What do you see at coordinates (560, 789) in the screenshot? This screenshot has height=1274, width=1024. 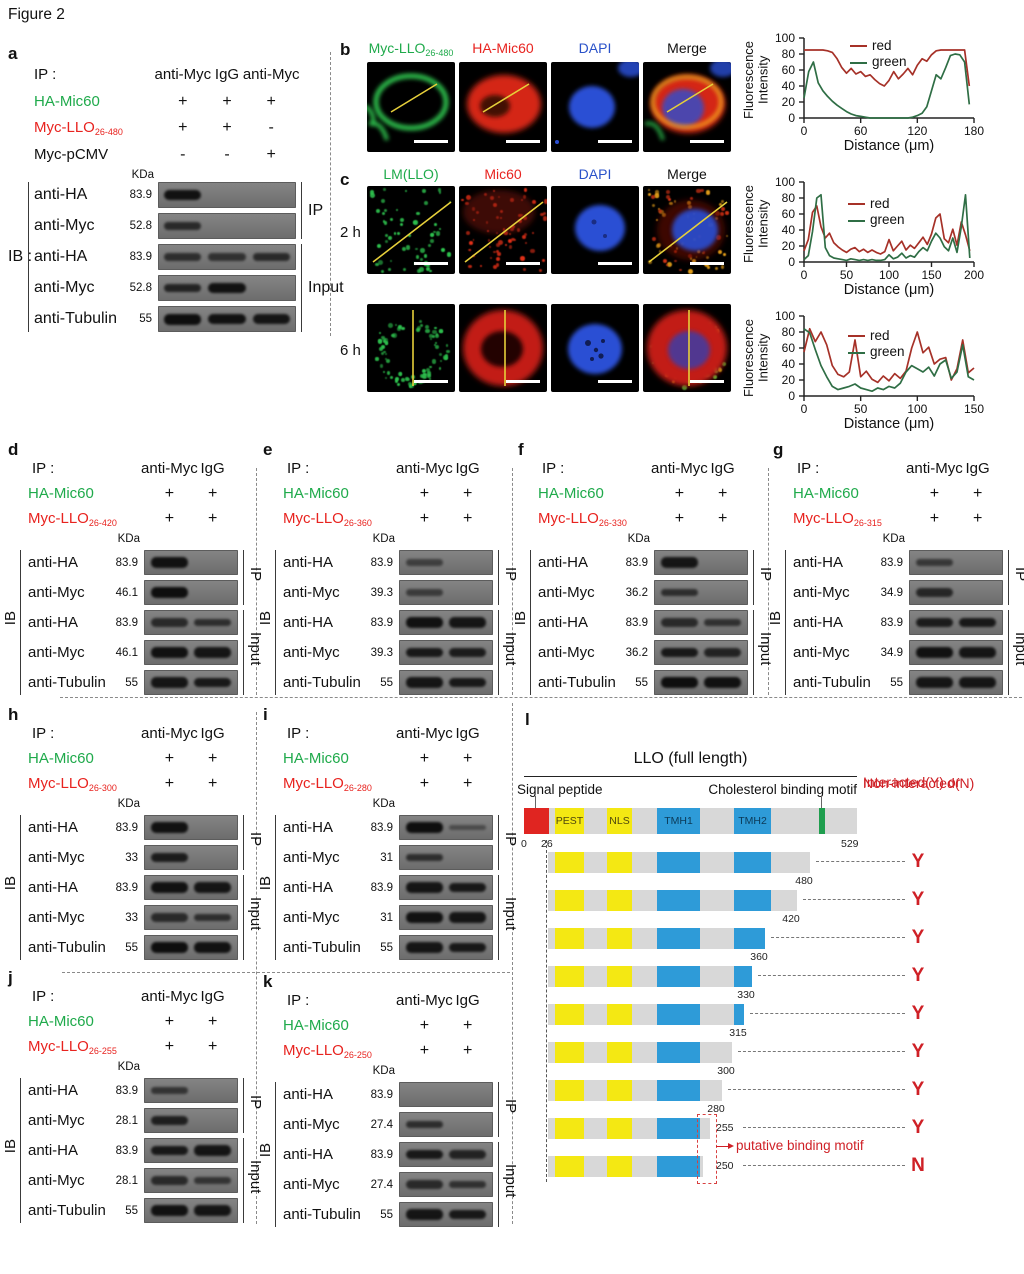 I see `signal-peptide-label: Signal peptide` at bounding box center [560, 789].